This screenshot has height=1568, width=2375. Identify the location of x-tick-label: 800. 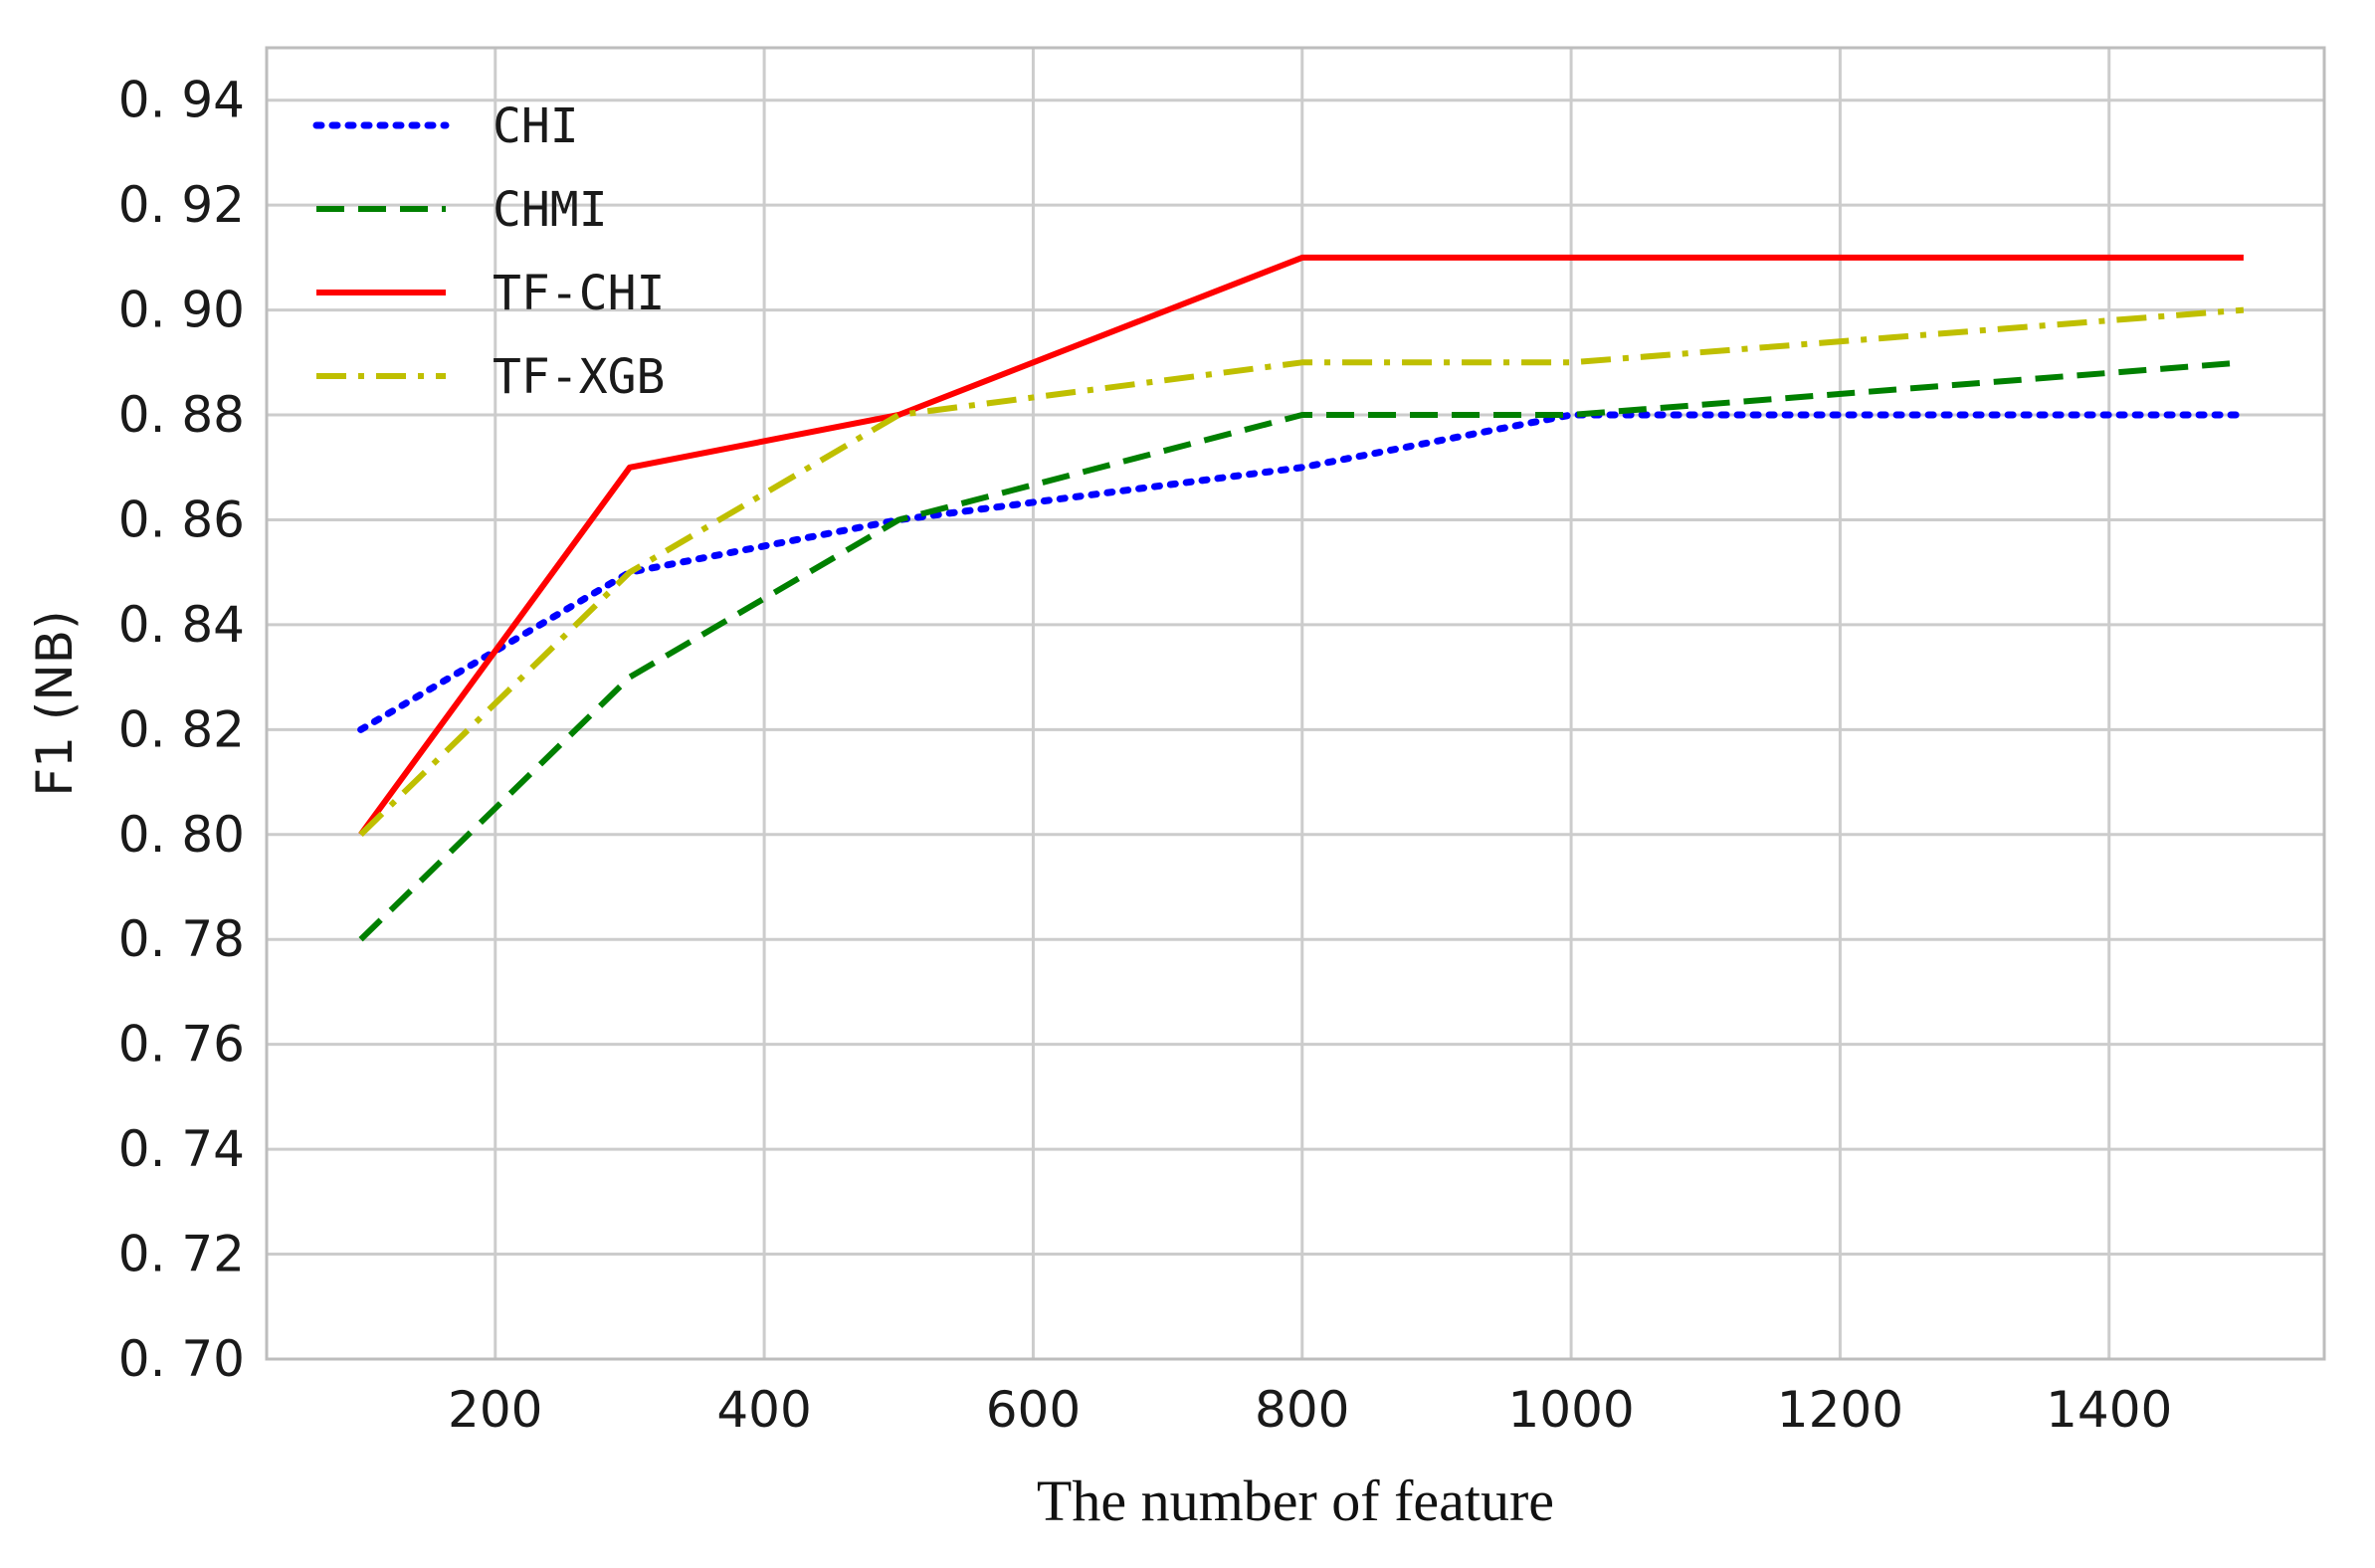
(1302, 1410).